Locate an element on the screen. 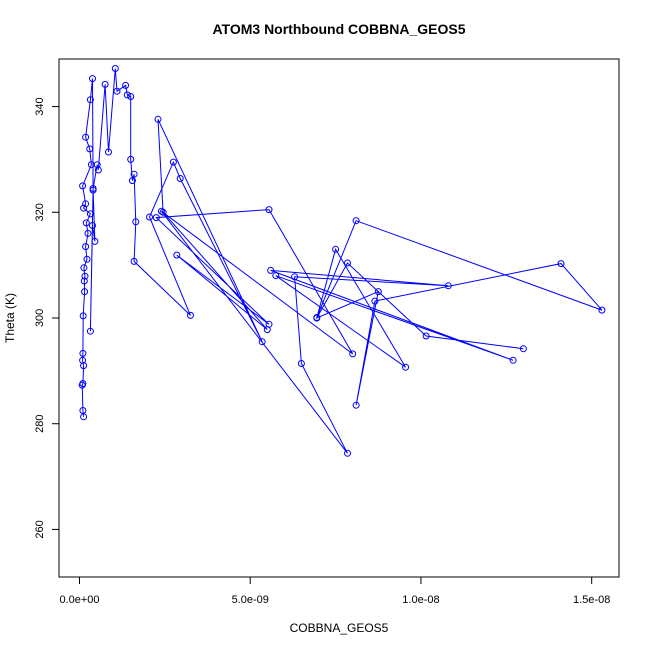  x-tick-label: 1.0e-08 is located at coordinates (420, 600).